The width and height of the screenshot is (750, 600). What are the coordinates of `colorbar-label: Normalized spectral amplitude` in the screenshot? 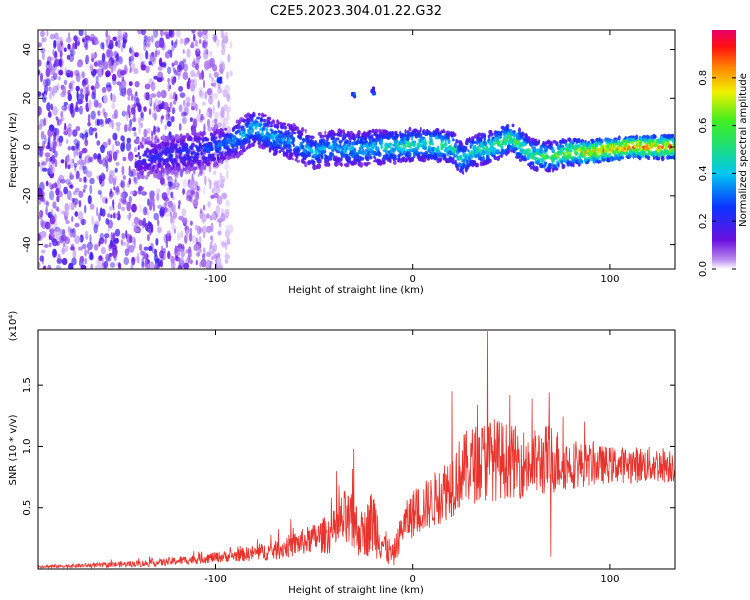 It's located at (743, 150).